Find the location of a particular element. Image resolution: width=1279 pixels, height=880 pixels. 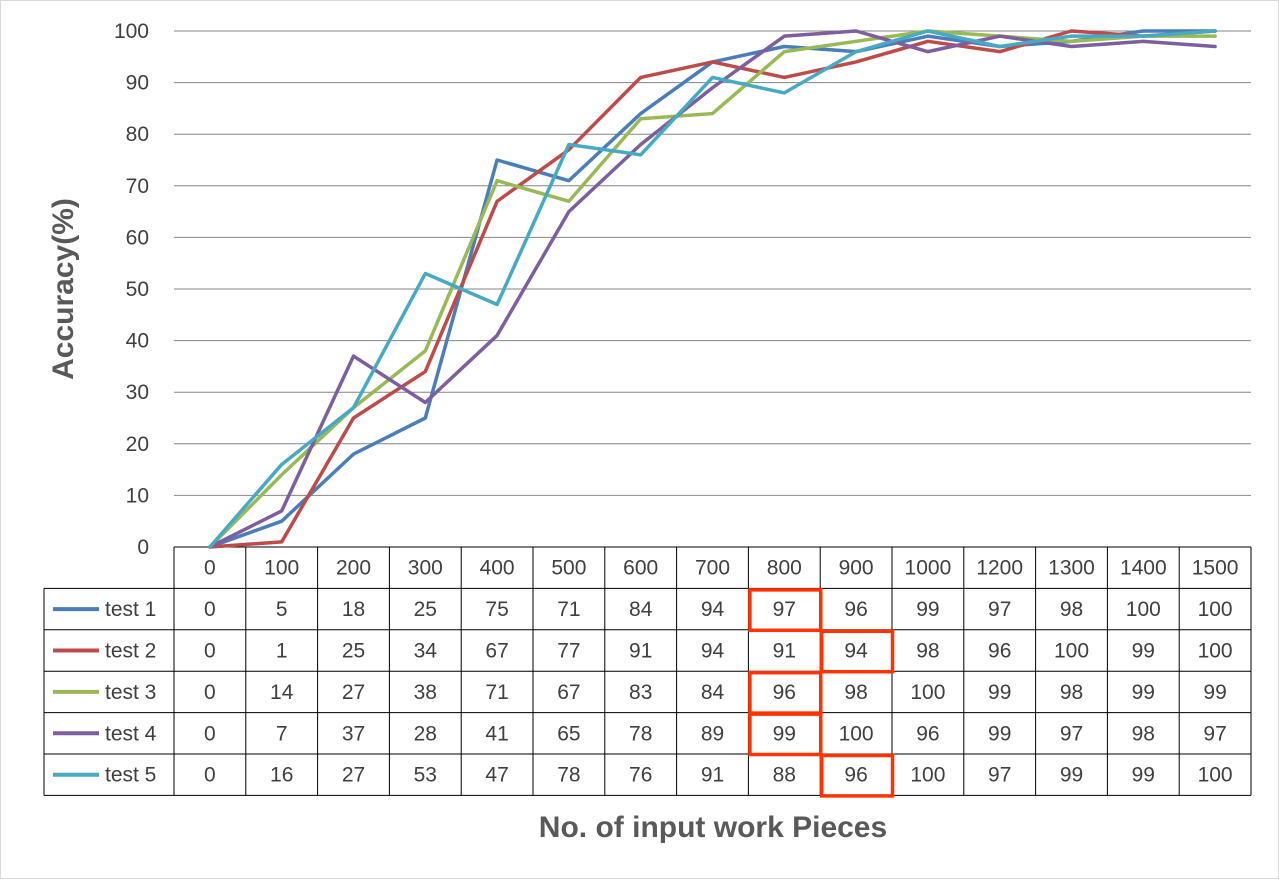

y-tick-label: 60 is located at coordinates (137, 237).